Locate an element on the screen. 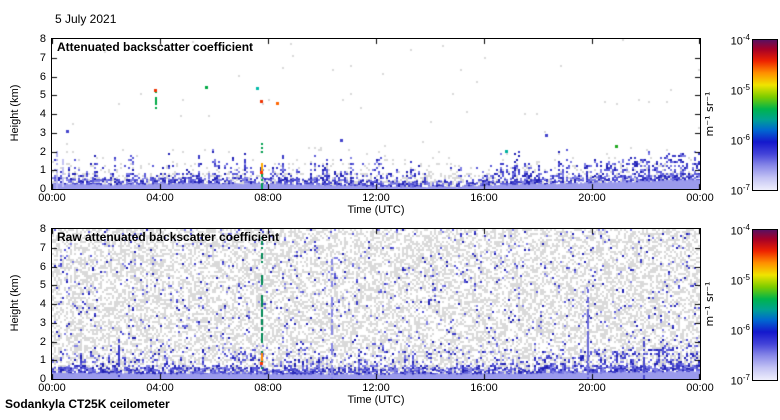 The height and width of the screenshot is (420, 780). plot-title: Attenuated backscatter coefficient is located at coordinates (155, 47).